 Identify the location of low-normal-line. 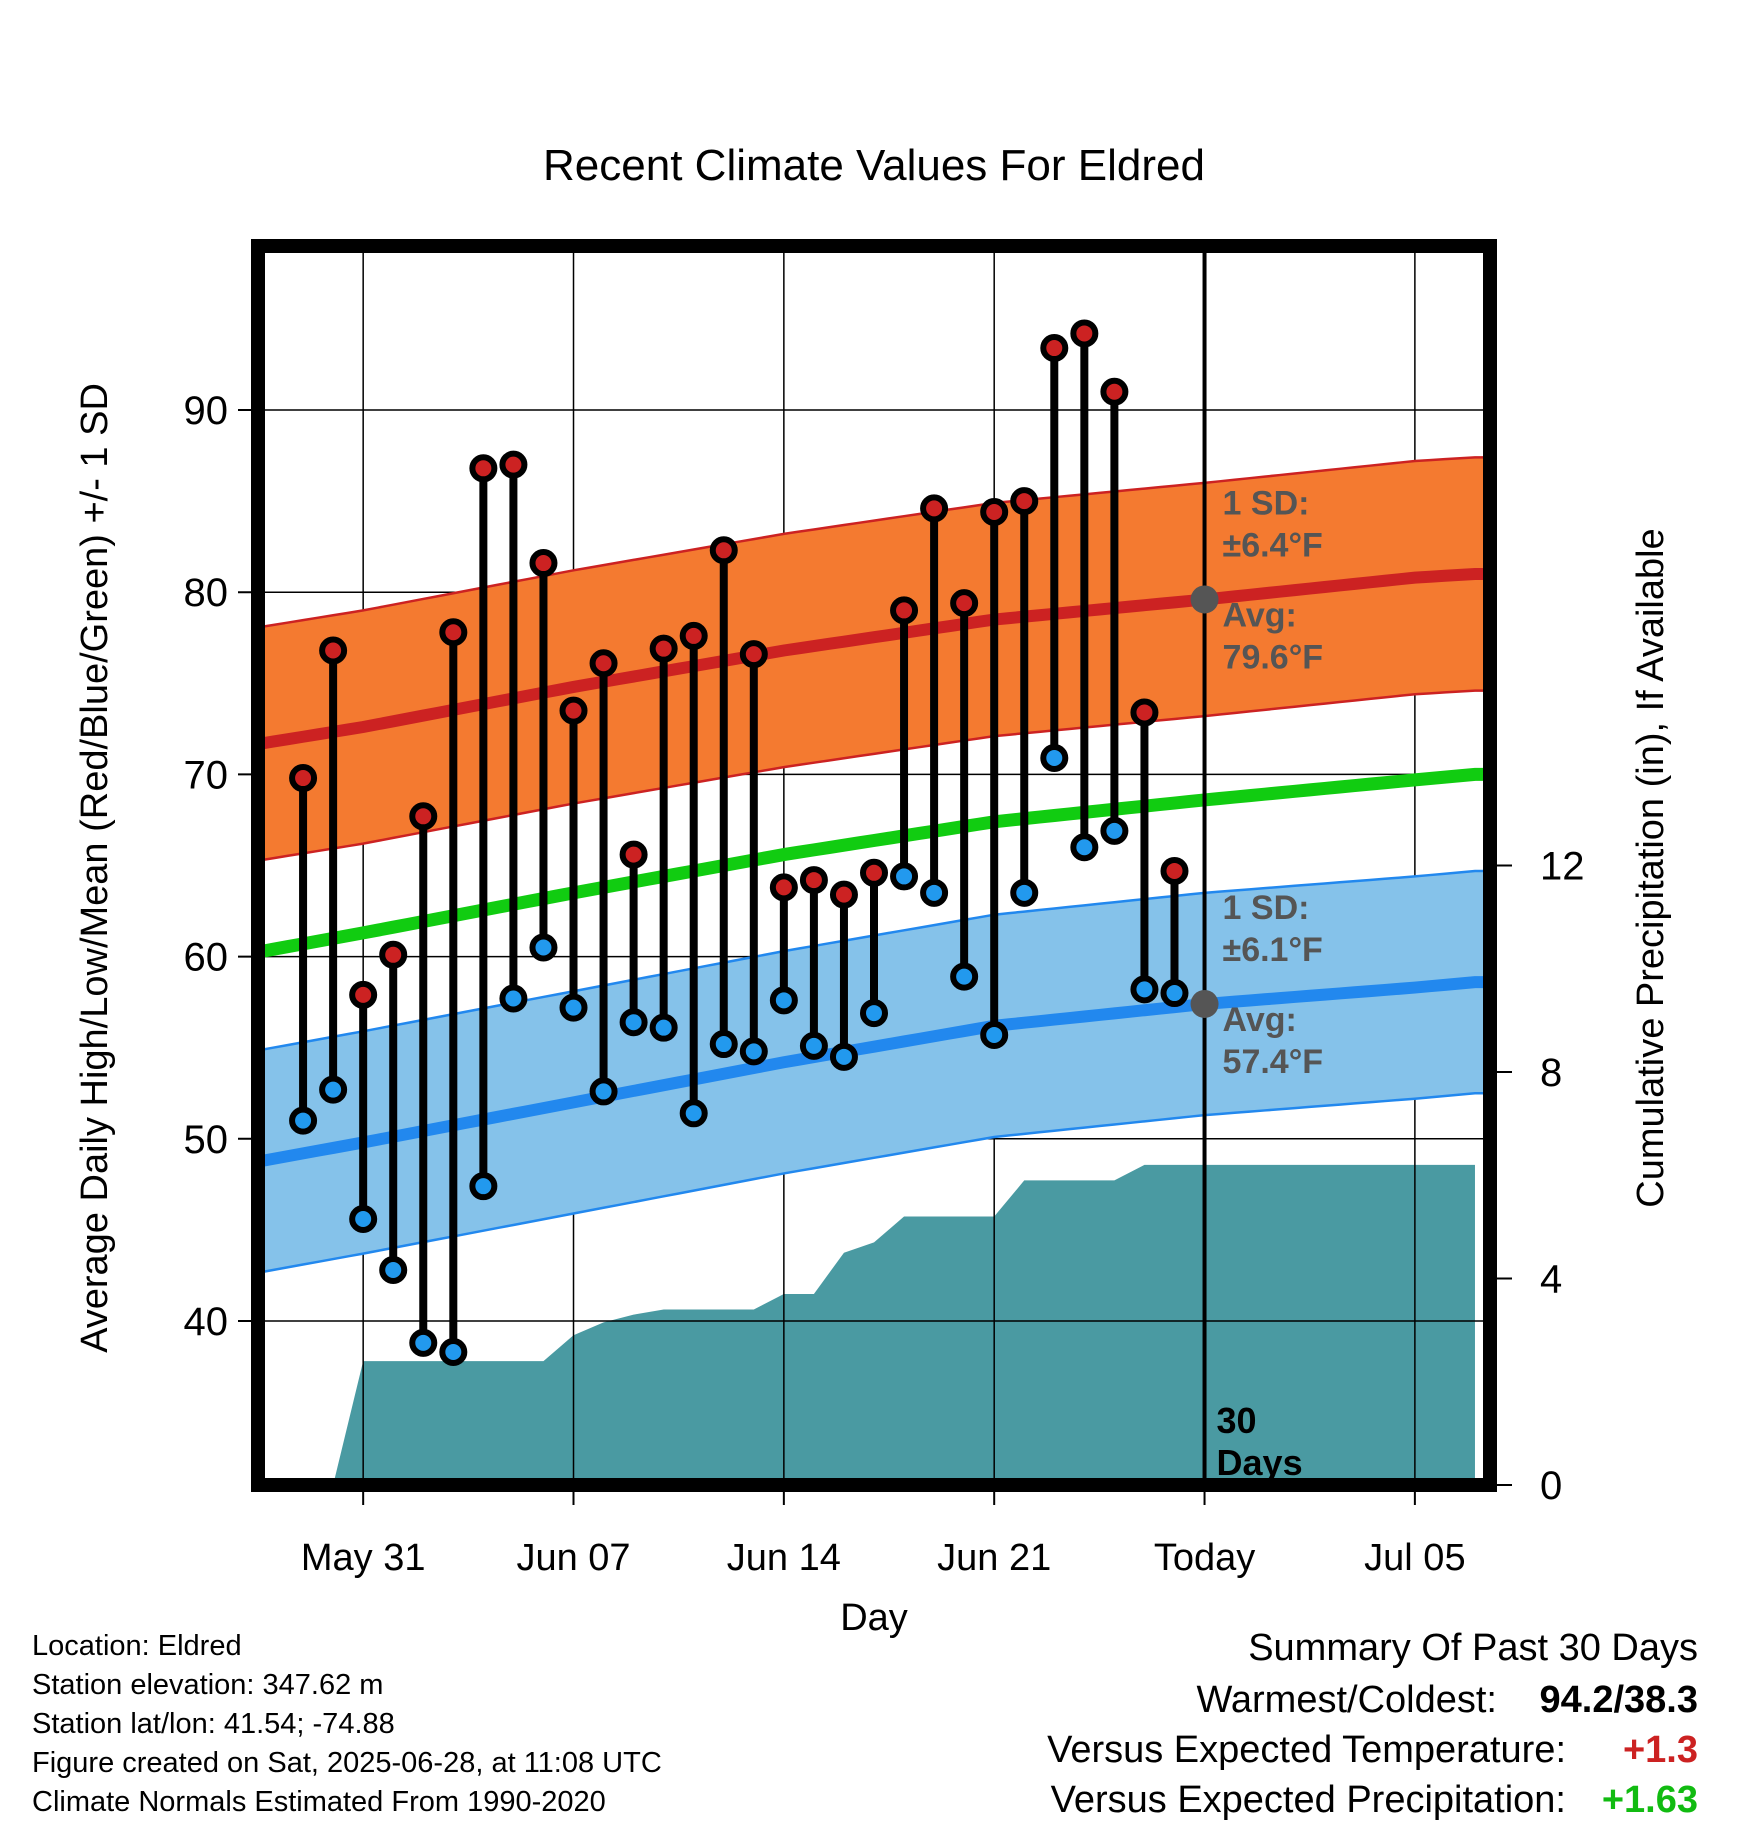
(874, 1072).